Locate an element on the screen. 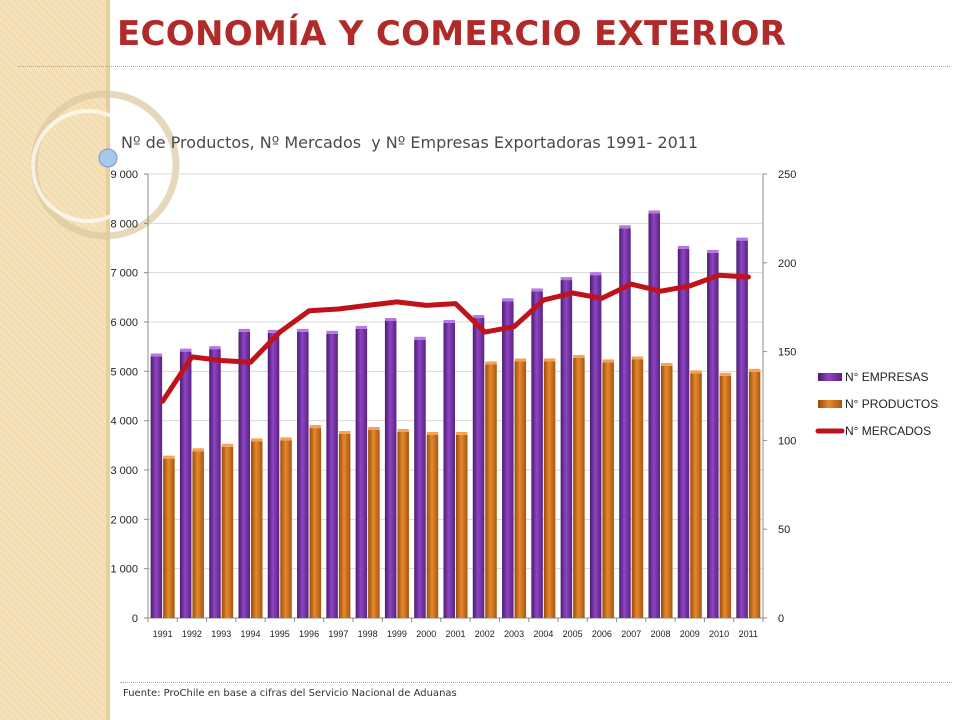 The height and width of the screenshot is (720, 960). x-tick-label: 1994 is located at coordinates (250, 634).